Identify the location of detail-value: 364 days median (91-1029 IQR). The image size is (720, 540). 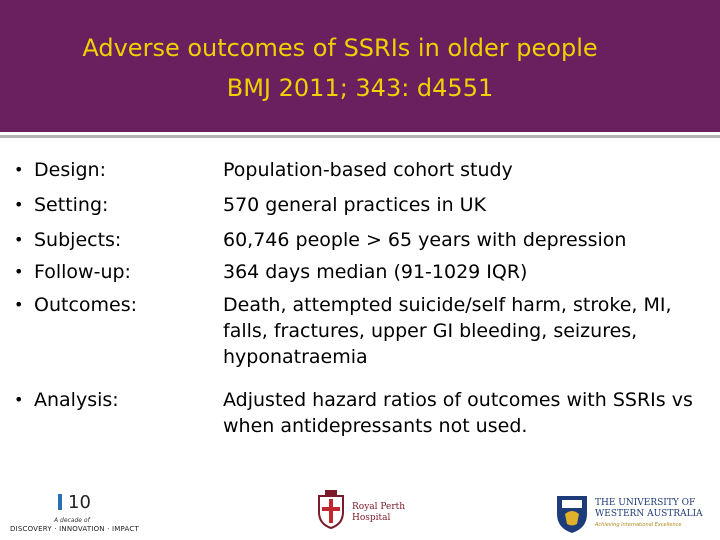
(375, 272).